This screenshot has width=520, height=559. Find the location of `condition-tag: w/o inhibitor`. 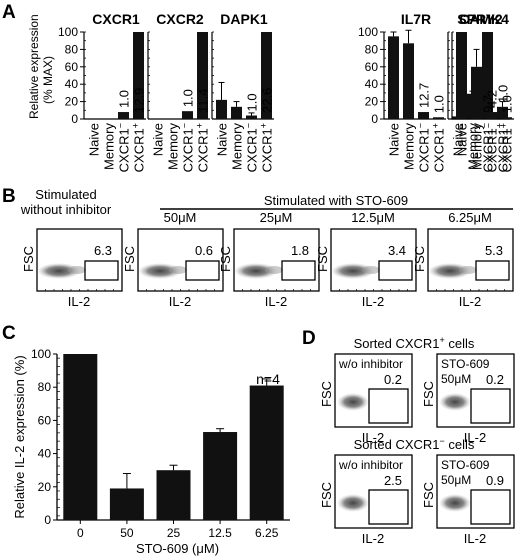

condition-tag: w/o inhibitor is located at coordinates (370, 465).